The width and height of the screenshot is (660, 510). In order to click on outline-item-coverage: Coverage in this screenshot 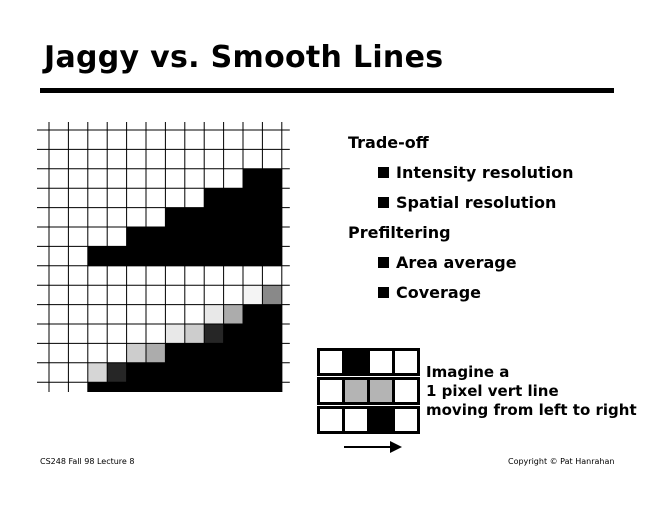, I will do `click(461, 293)`.